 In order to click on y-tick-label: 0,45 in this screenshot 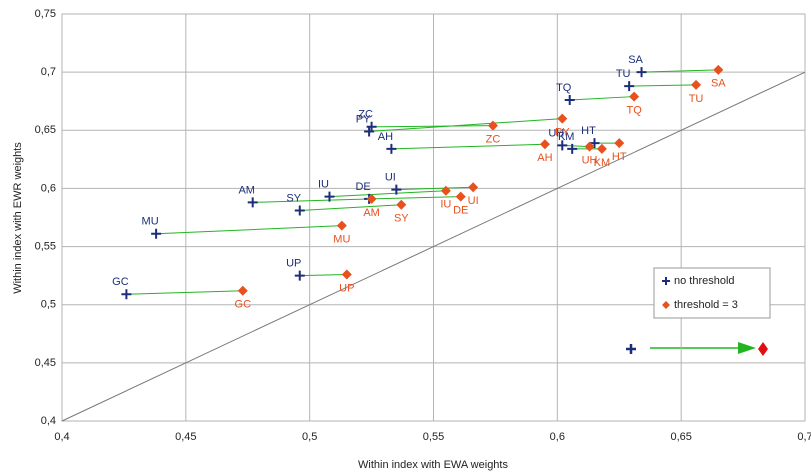, I will do `click(45, 363)`.